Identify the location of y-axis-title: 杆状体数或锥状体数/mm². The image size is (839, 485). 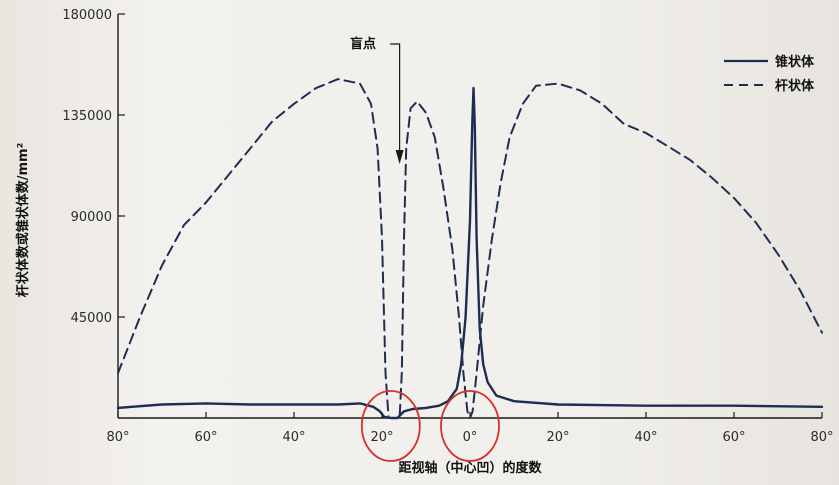
(23, 220).